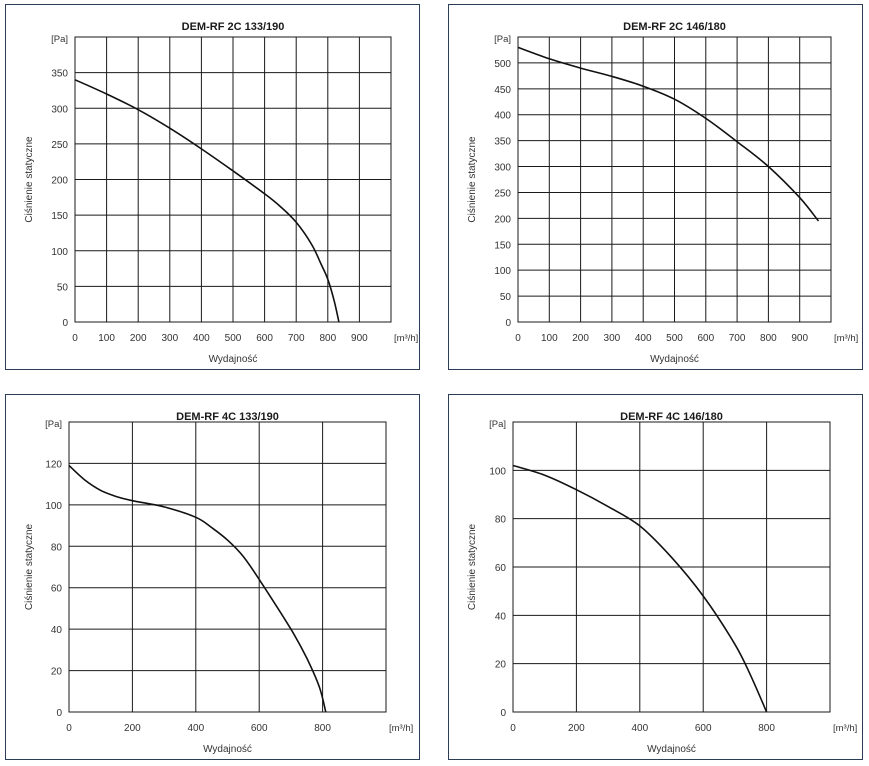  Describe the element at coordinates (53, 464) in the screenshot. I see `y-tick-label: 120` at that location.